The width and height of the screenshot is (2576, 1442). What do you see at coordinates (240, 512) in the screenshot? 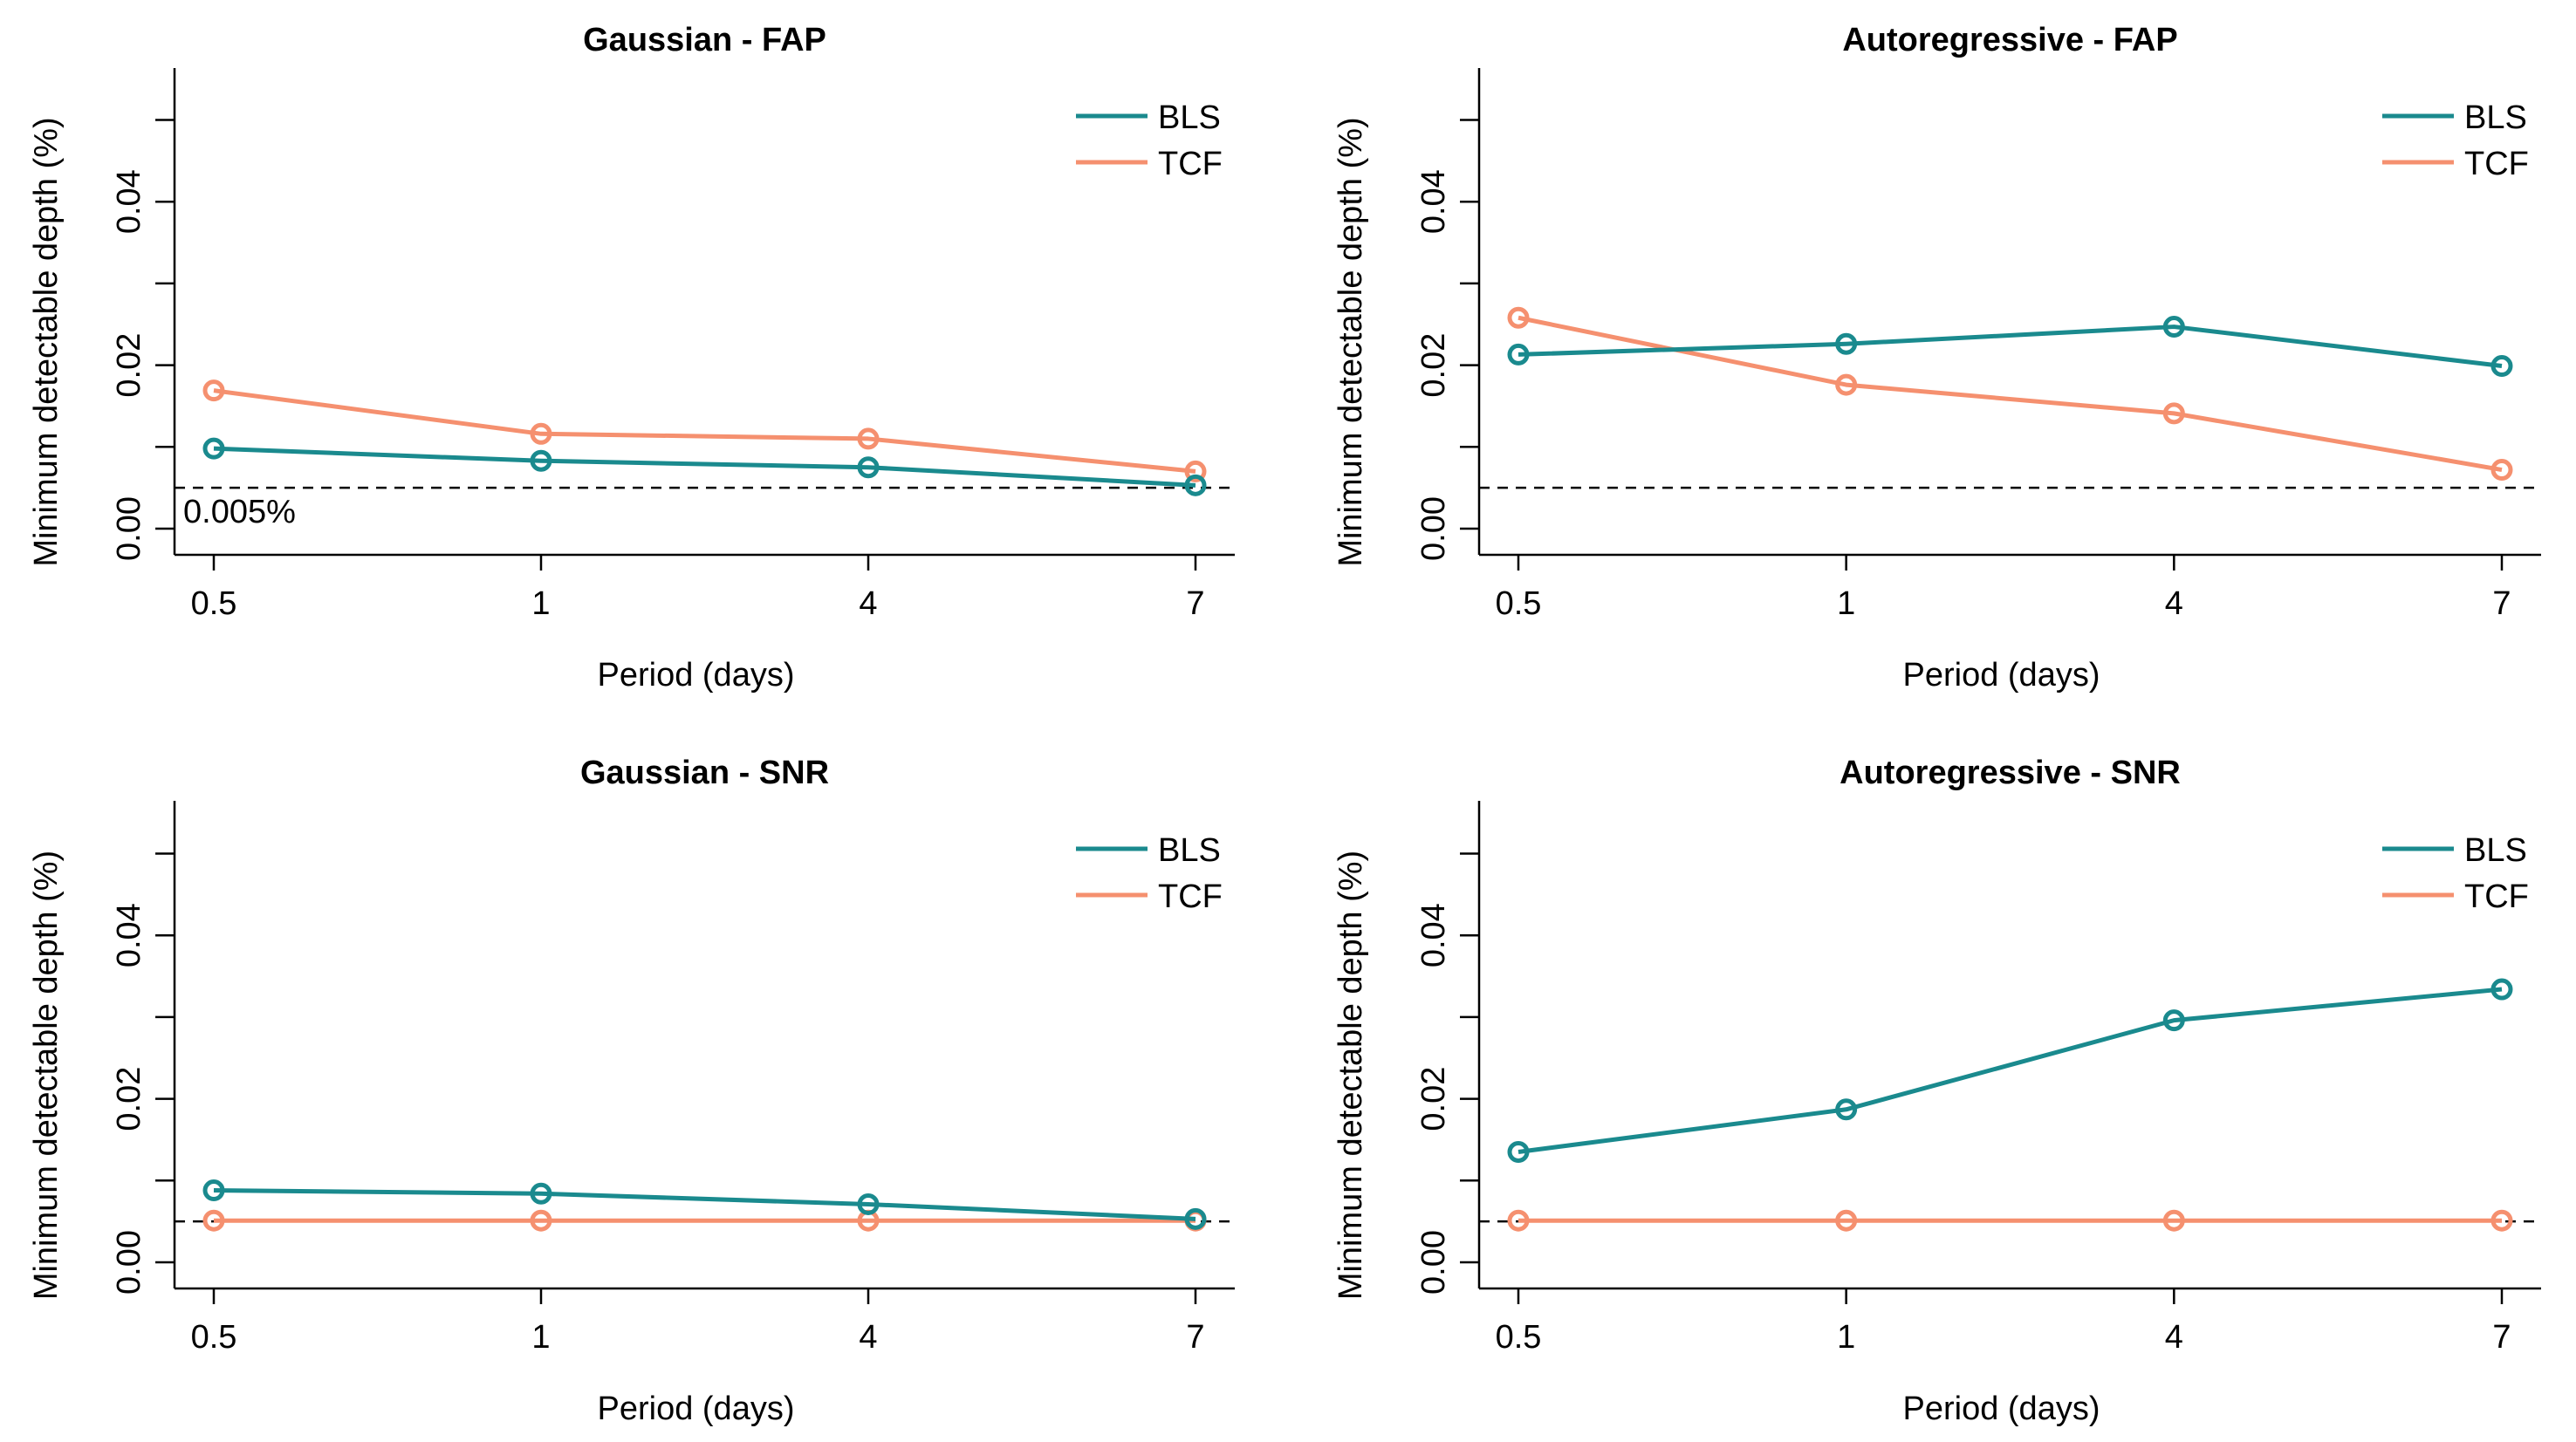
I see `reference-line-label: 0.005%` at bounding box center [240, 512].